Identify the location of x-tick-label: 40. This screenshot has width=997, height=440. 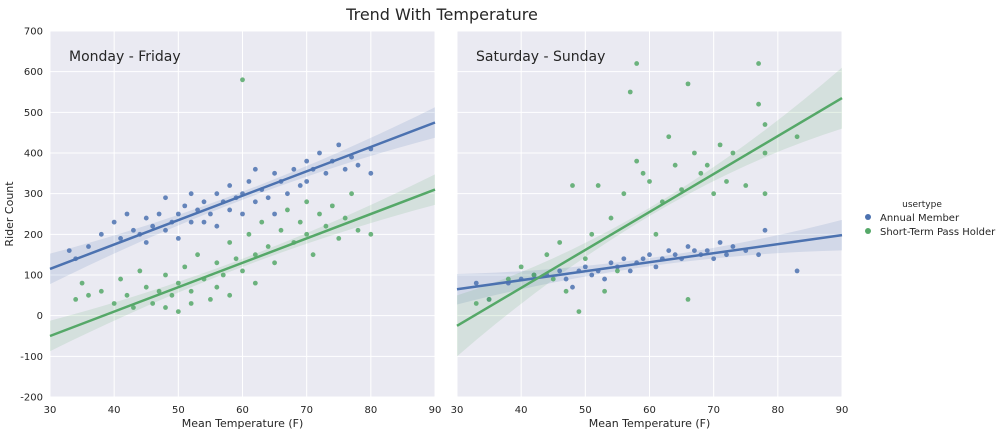
(521, 410).